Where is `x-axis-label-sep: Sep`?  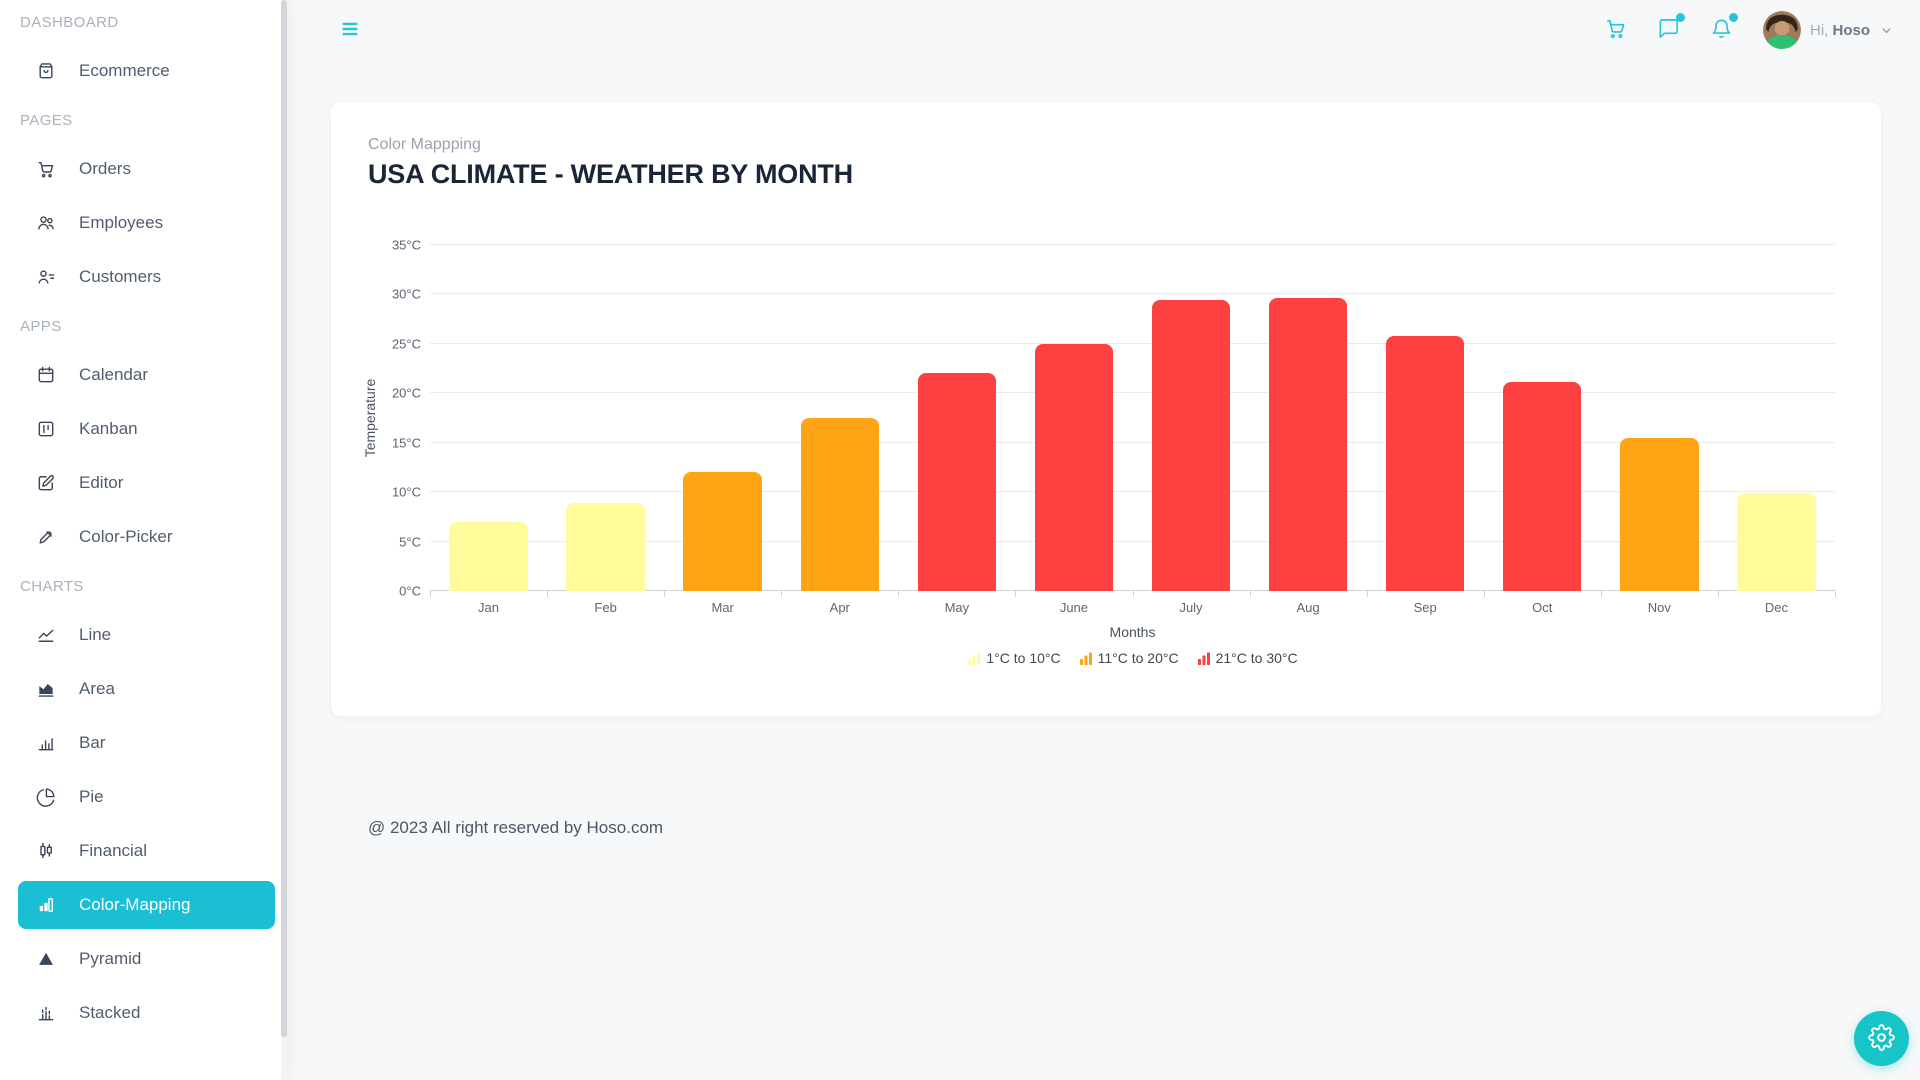 x-axis-label-sep: Sep is located at coordinates (1425, 607).